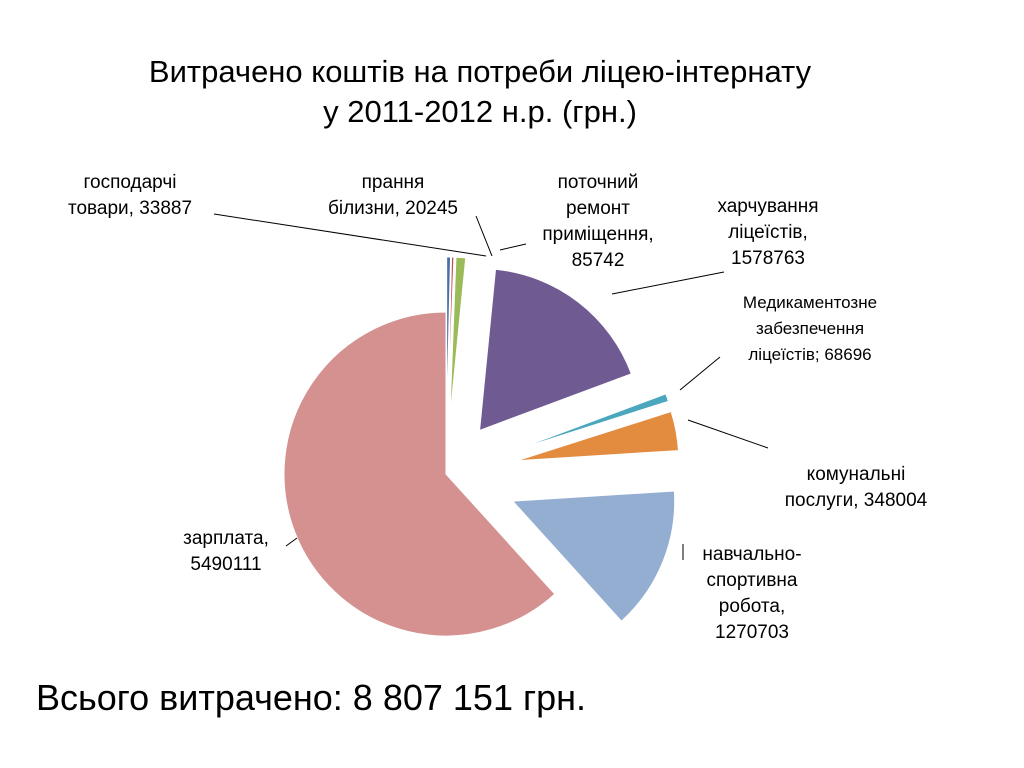 The width and height of the screenshot is (1024, 768). Describe the element at coordinates (598, 260) in the screenshot. I see `slice-label-line: 85742` at that location.